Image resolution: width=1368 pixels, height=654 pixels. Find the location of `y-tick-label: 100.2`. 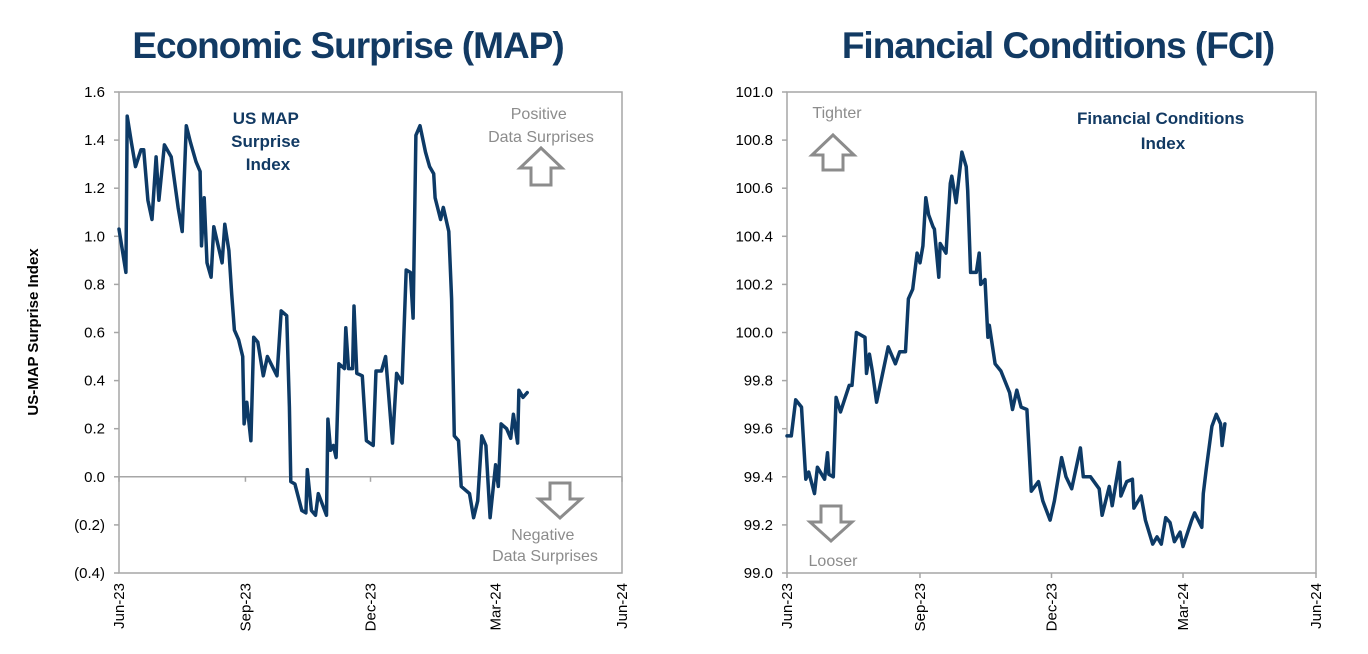

y-tick-label: 100.2 is located at coordinates (754, 284).